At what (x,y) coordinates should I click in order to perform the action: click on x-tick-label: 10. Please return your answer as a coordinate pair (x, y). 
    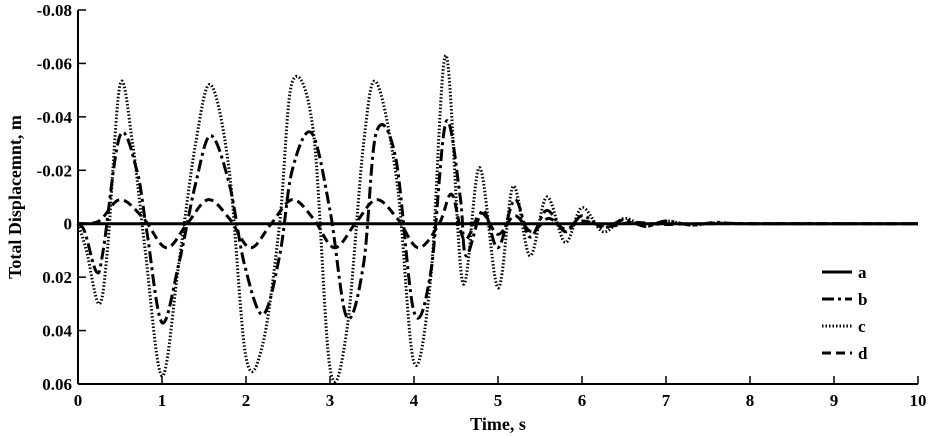
    Looking at the image, I should click on (918, 400).